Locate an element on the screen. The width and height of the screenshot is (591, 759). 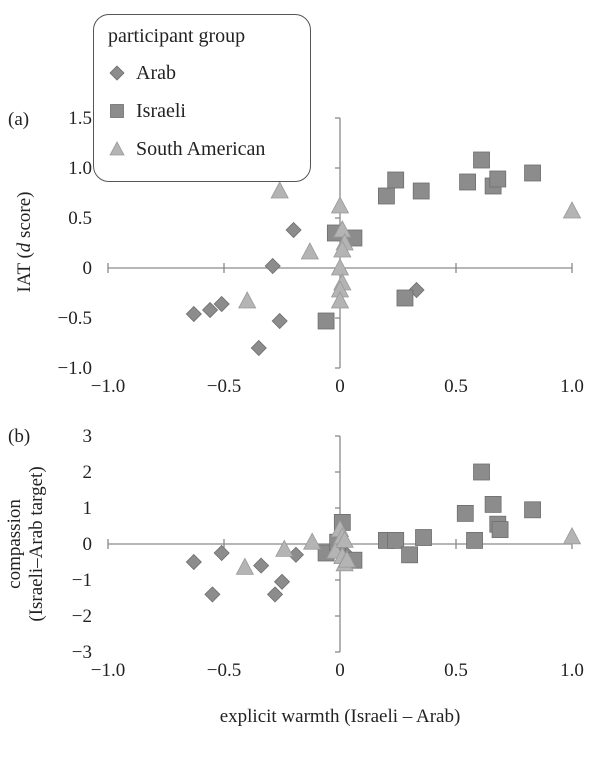
y-tick-label: −1.0 is located at coordinates (75, 368).